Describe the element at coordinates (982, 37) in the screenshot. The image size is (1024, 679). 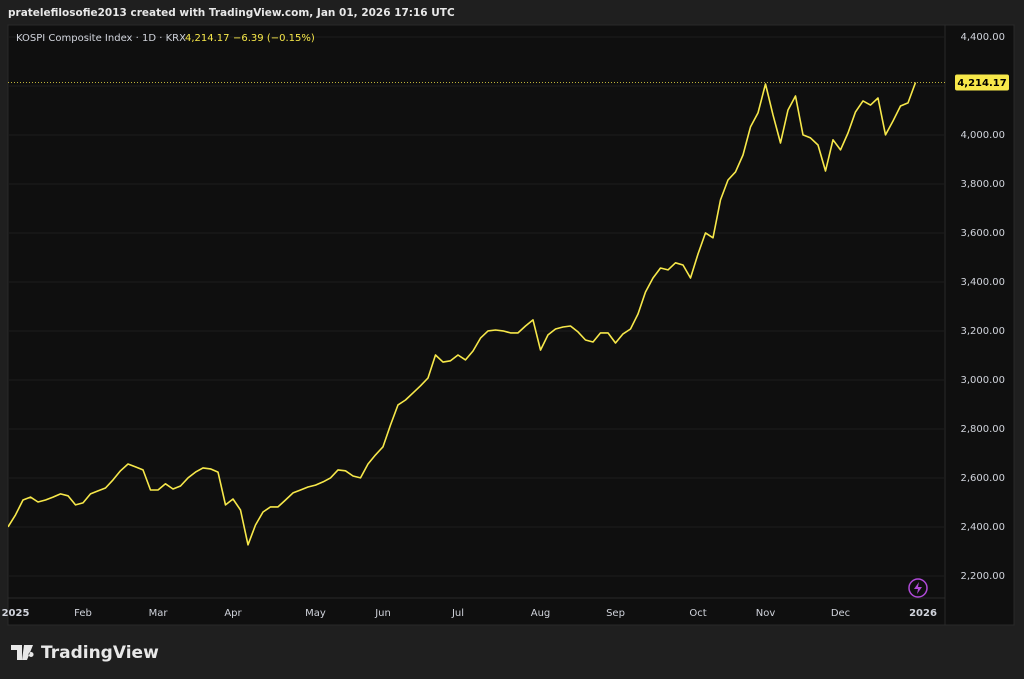
I see `y-tick-label: 4,400.00` at that location.